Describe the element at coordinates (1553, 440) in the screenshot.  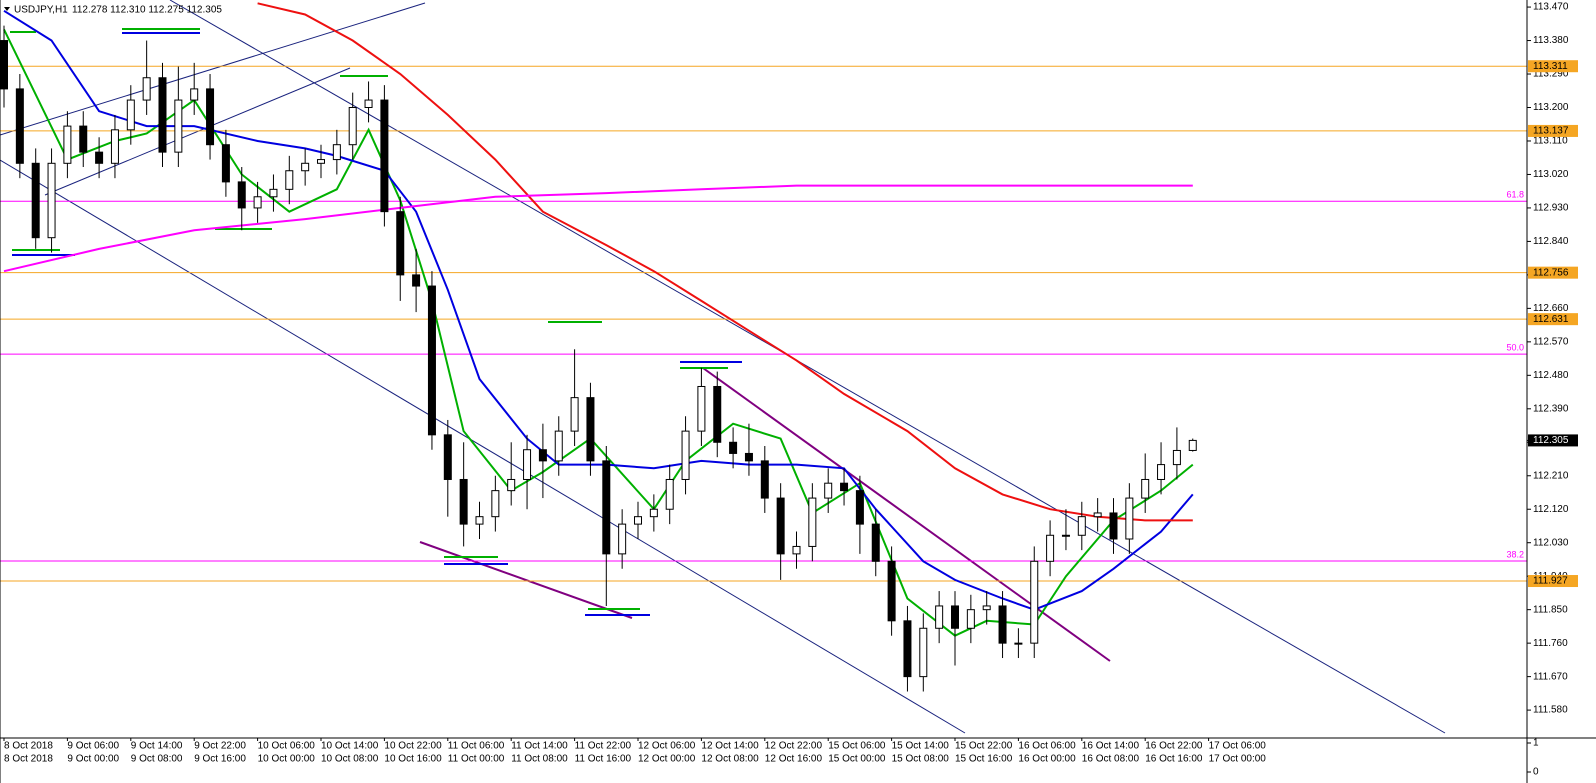
I see `current-price-box` at that location.